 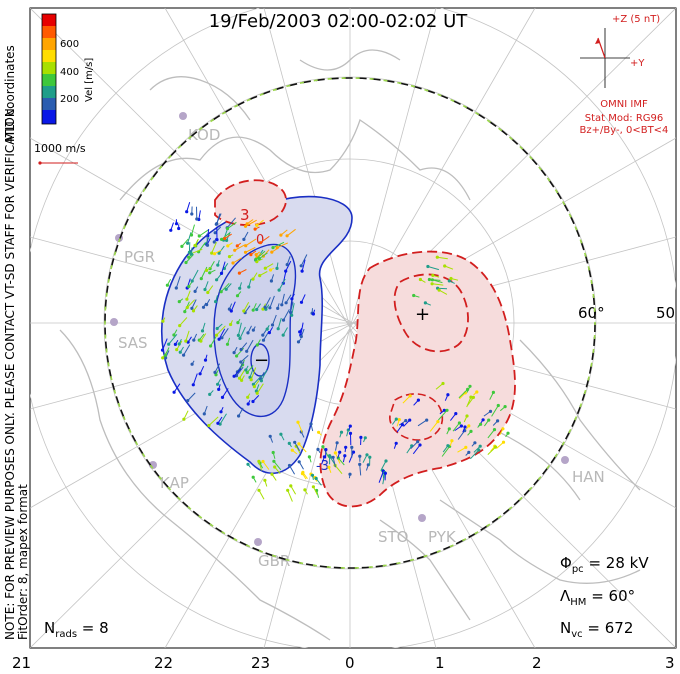 What do you see at coordinates (250, 202) in the screenshot?
I see `positive-cell-small` at bounding box center [250, 202].